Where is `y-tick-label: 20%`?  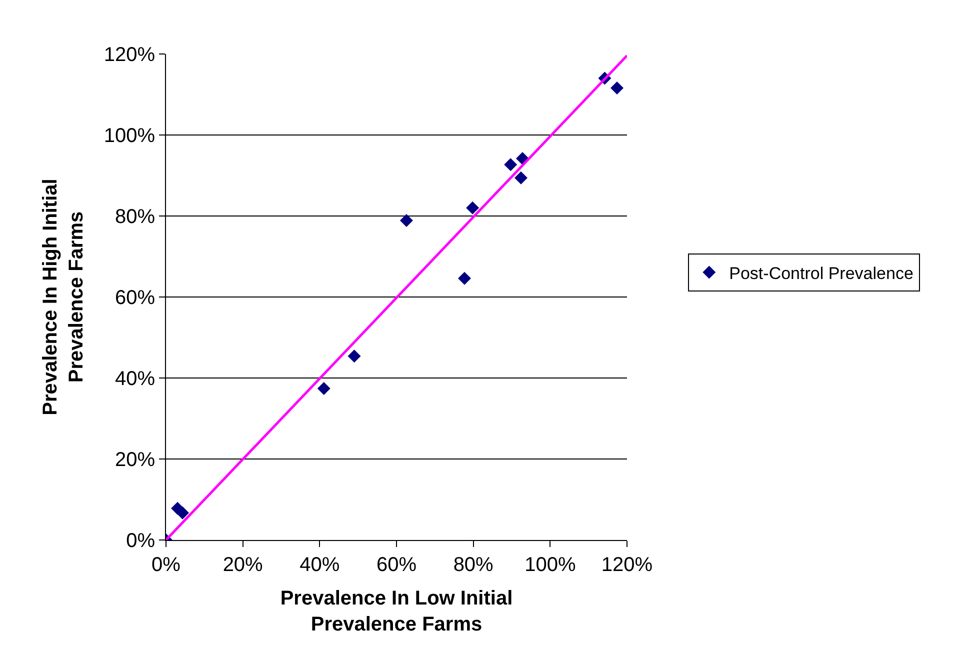
y-tick-label: 20% is located at coordinates (135, 460).